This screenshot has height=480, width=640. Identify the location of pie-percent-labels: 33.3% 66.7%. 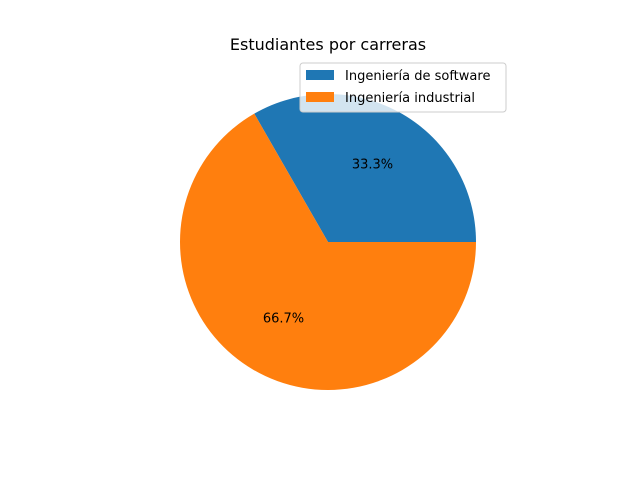
(328, 242).